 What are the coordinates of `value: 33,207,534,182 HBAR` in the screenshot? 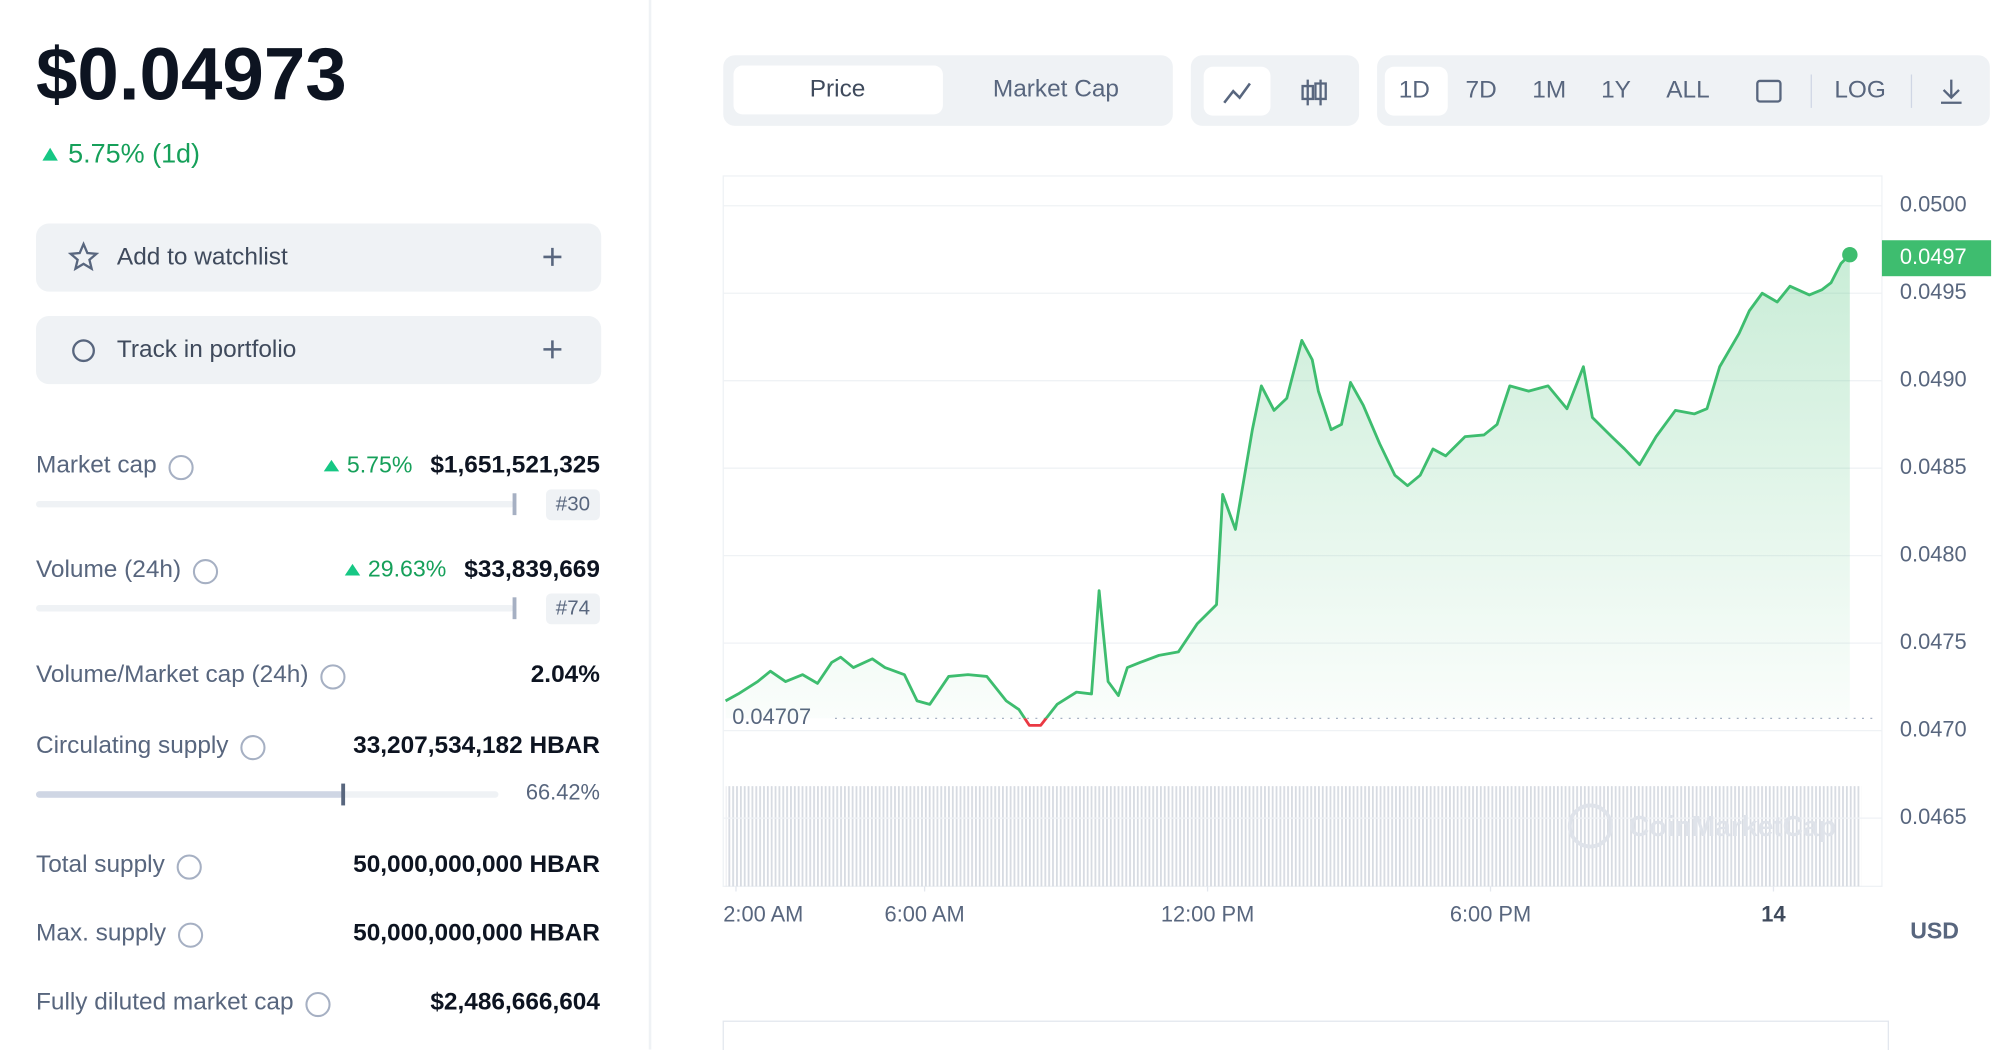 It's located at (476, 745).